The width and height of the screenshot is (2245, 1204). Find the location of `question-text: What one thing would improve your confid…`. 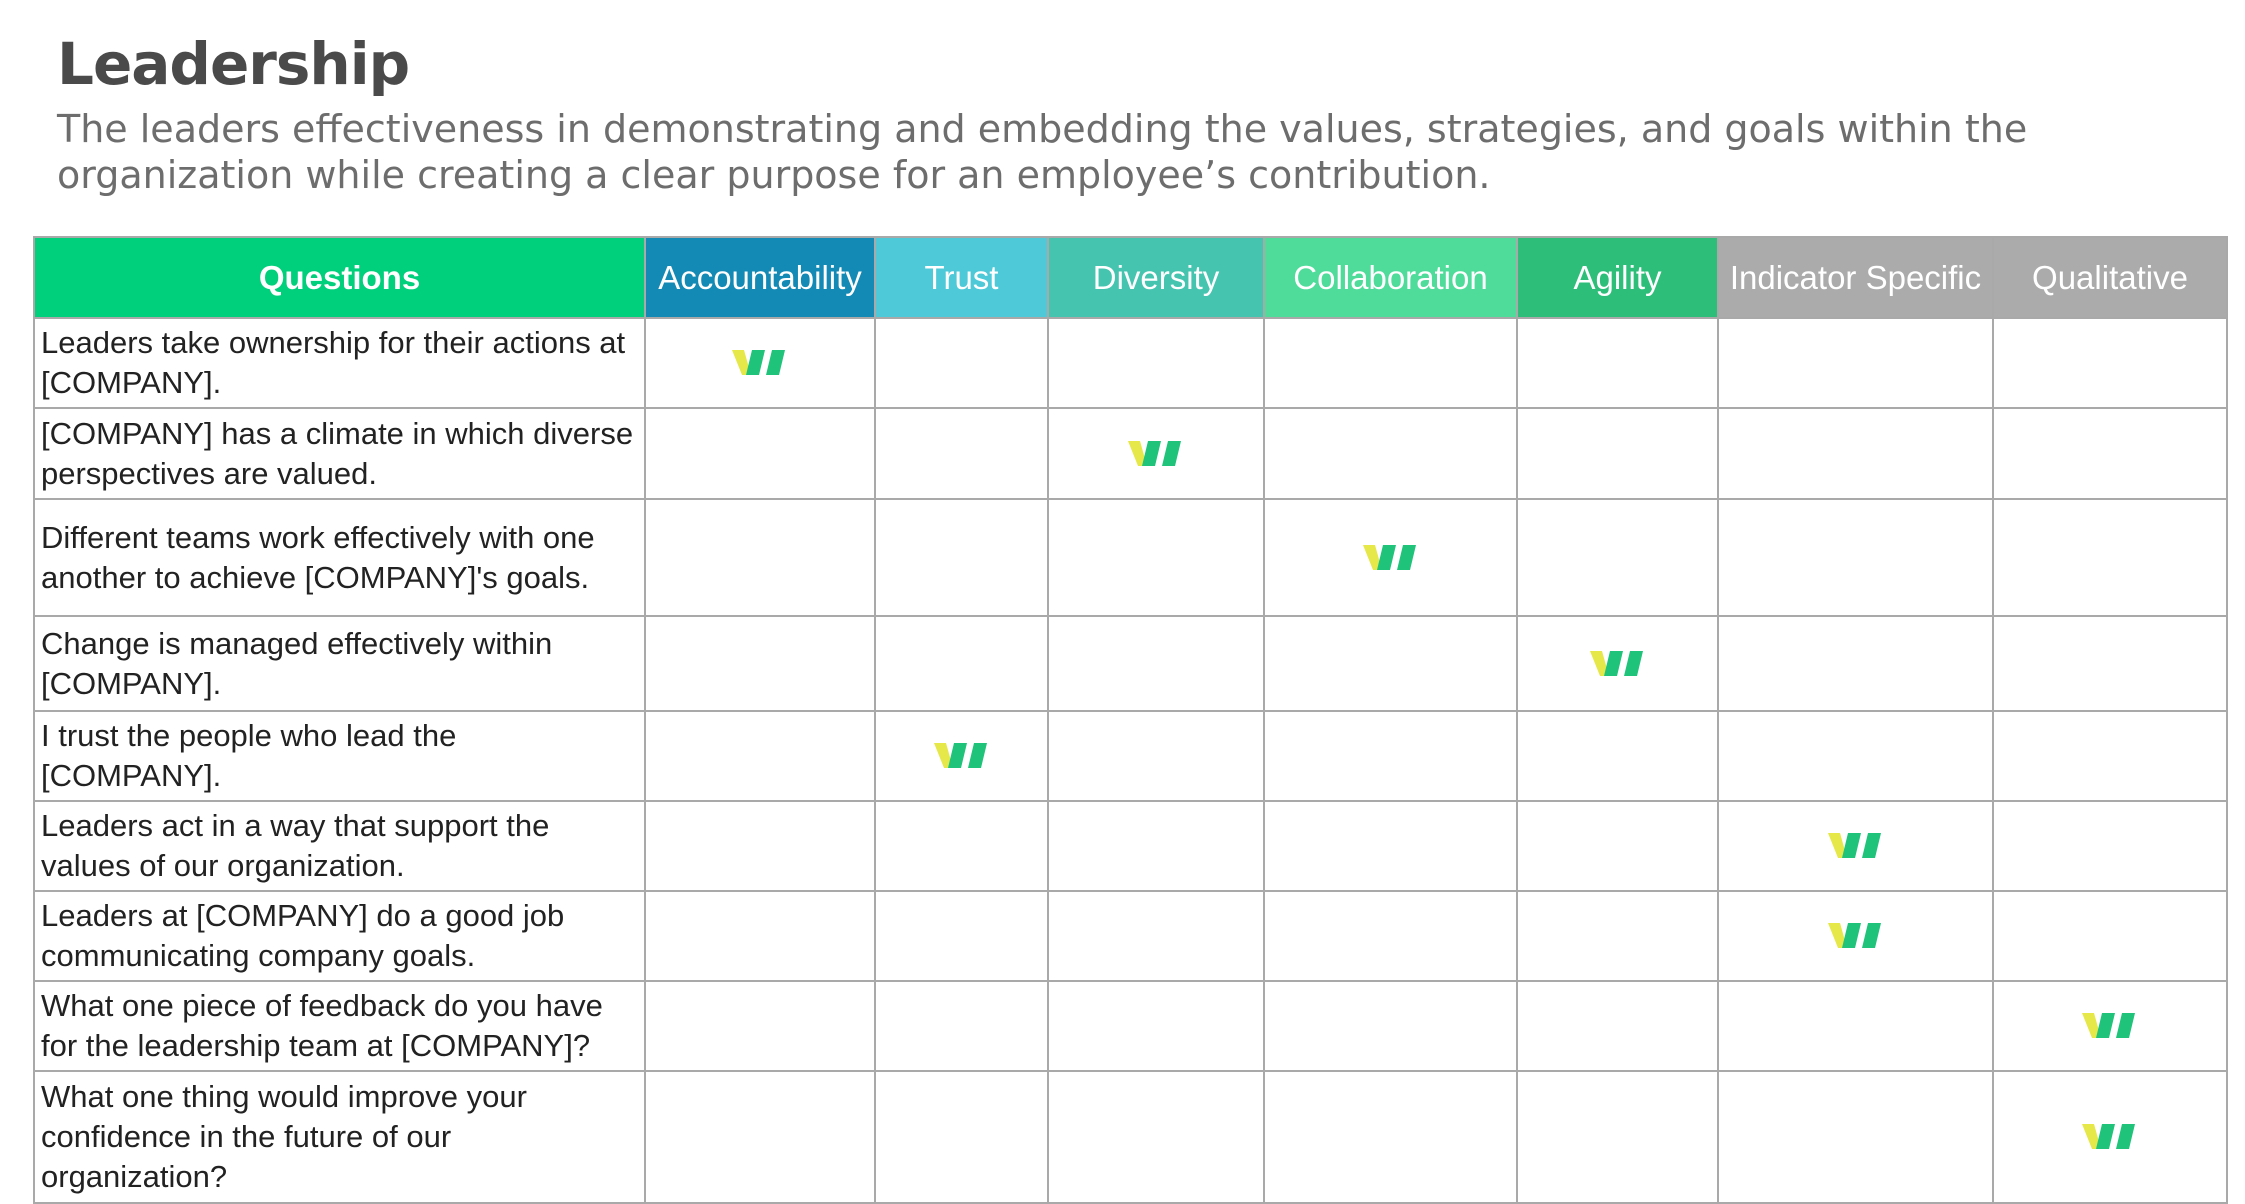

question-text: What one thing would improve your confid… is located at coordinates (339, 1137).